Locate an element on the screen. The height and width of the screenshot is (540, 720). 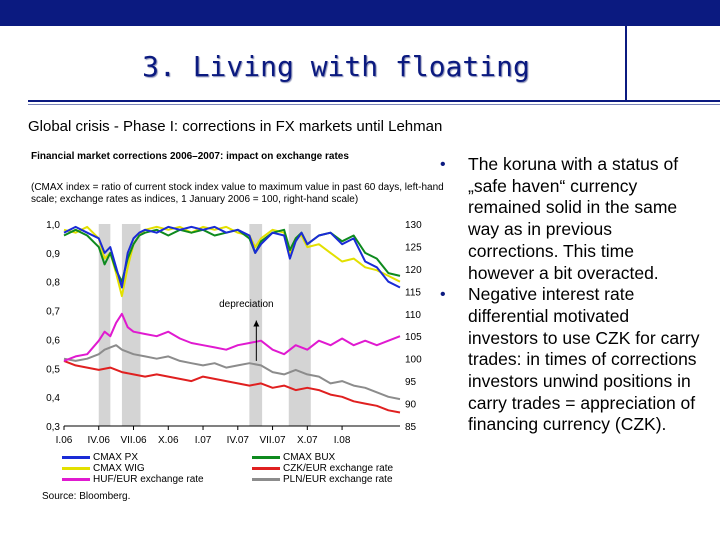
header-divider-thin is located at coordinates (374, 104).